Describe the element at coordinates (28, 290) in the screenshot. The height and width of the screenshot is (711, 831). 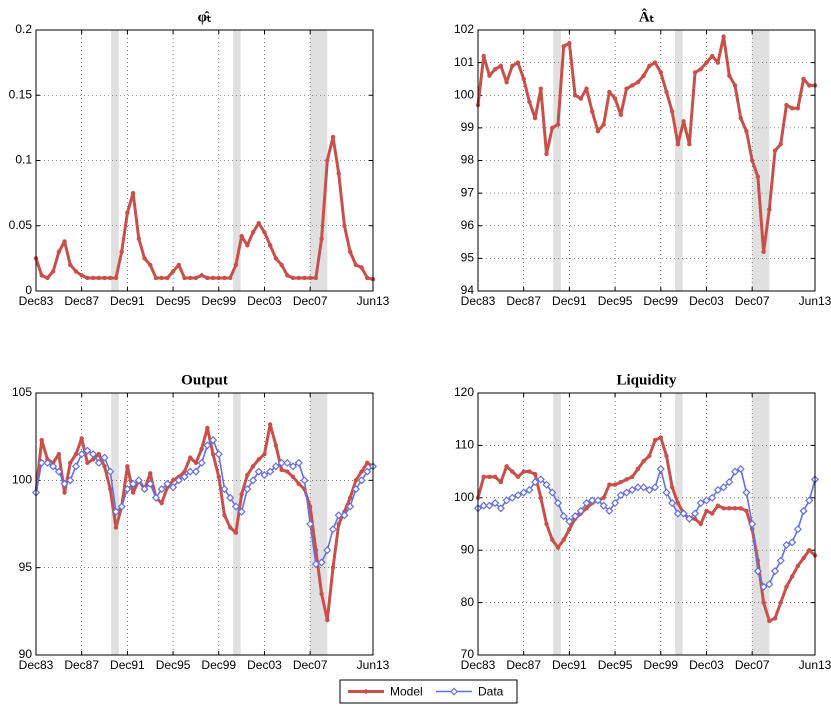
I see `y-tick-label: 0` at that location.